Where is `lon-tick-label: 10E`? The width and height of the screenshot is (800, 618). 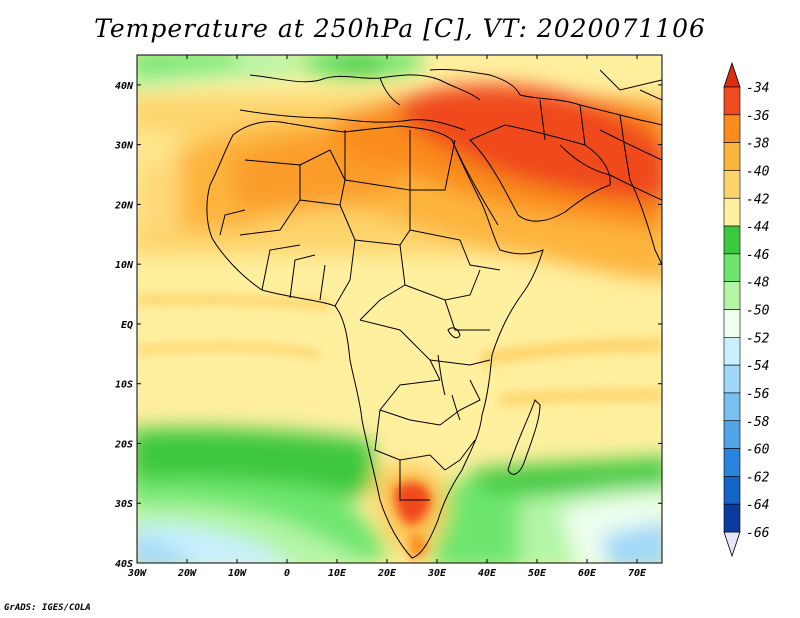
lon-tick-label: 10E is located at coordinates (337, 573).